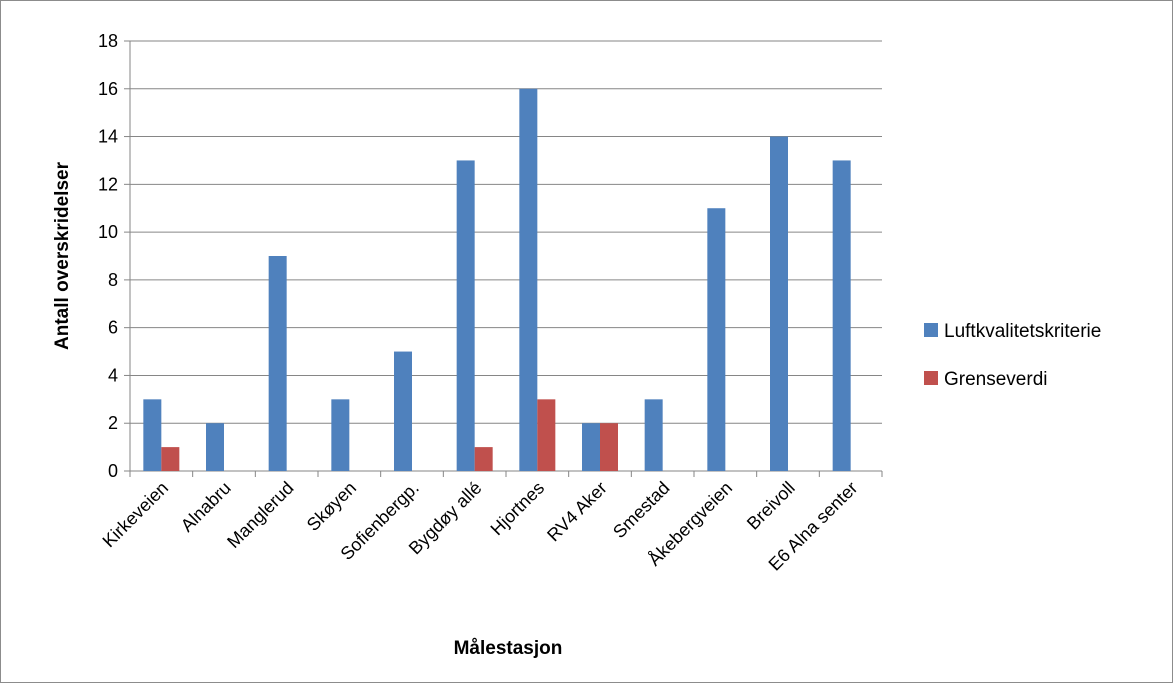 The image size is (1173, 683). Describe the element at coordinates (108, 89) in the screenshot. I see `y-tick-label: 16` at that location.